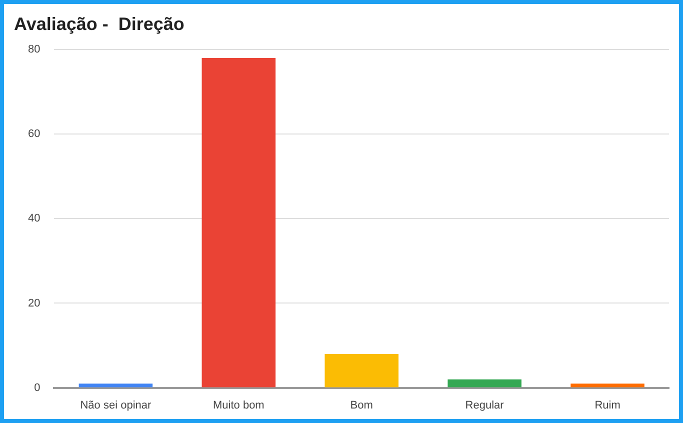 Image resolution: width=683 pixels, height=423 pixels. What do you see at coordinates (238, 405) in the screenshot?
I see `x-tick-label: Muito bom` at bounding box center [238, 405].